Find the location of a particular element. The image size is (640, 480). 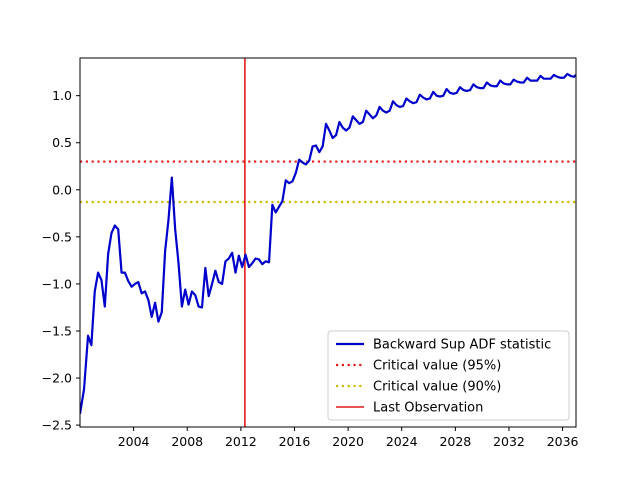

x-tick-label: 2008 is located at coordinates (187, 441).